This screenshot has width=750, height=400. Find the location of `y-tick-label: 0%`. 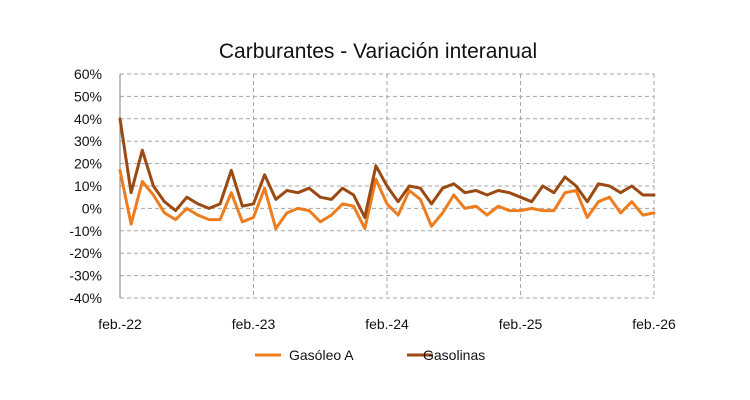

y-tick-label: 0% is located at coordinates (92, 208).